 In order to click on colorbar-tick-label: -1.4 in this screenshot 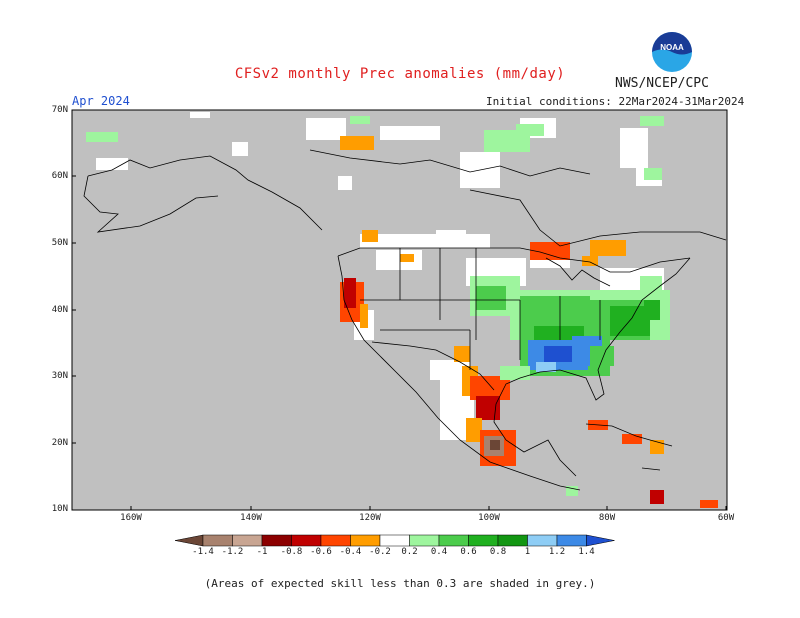, I will do `click(203, 552)`.